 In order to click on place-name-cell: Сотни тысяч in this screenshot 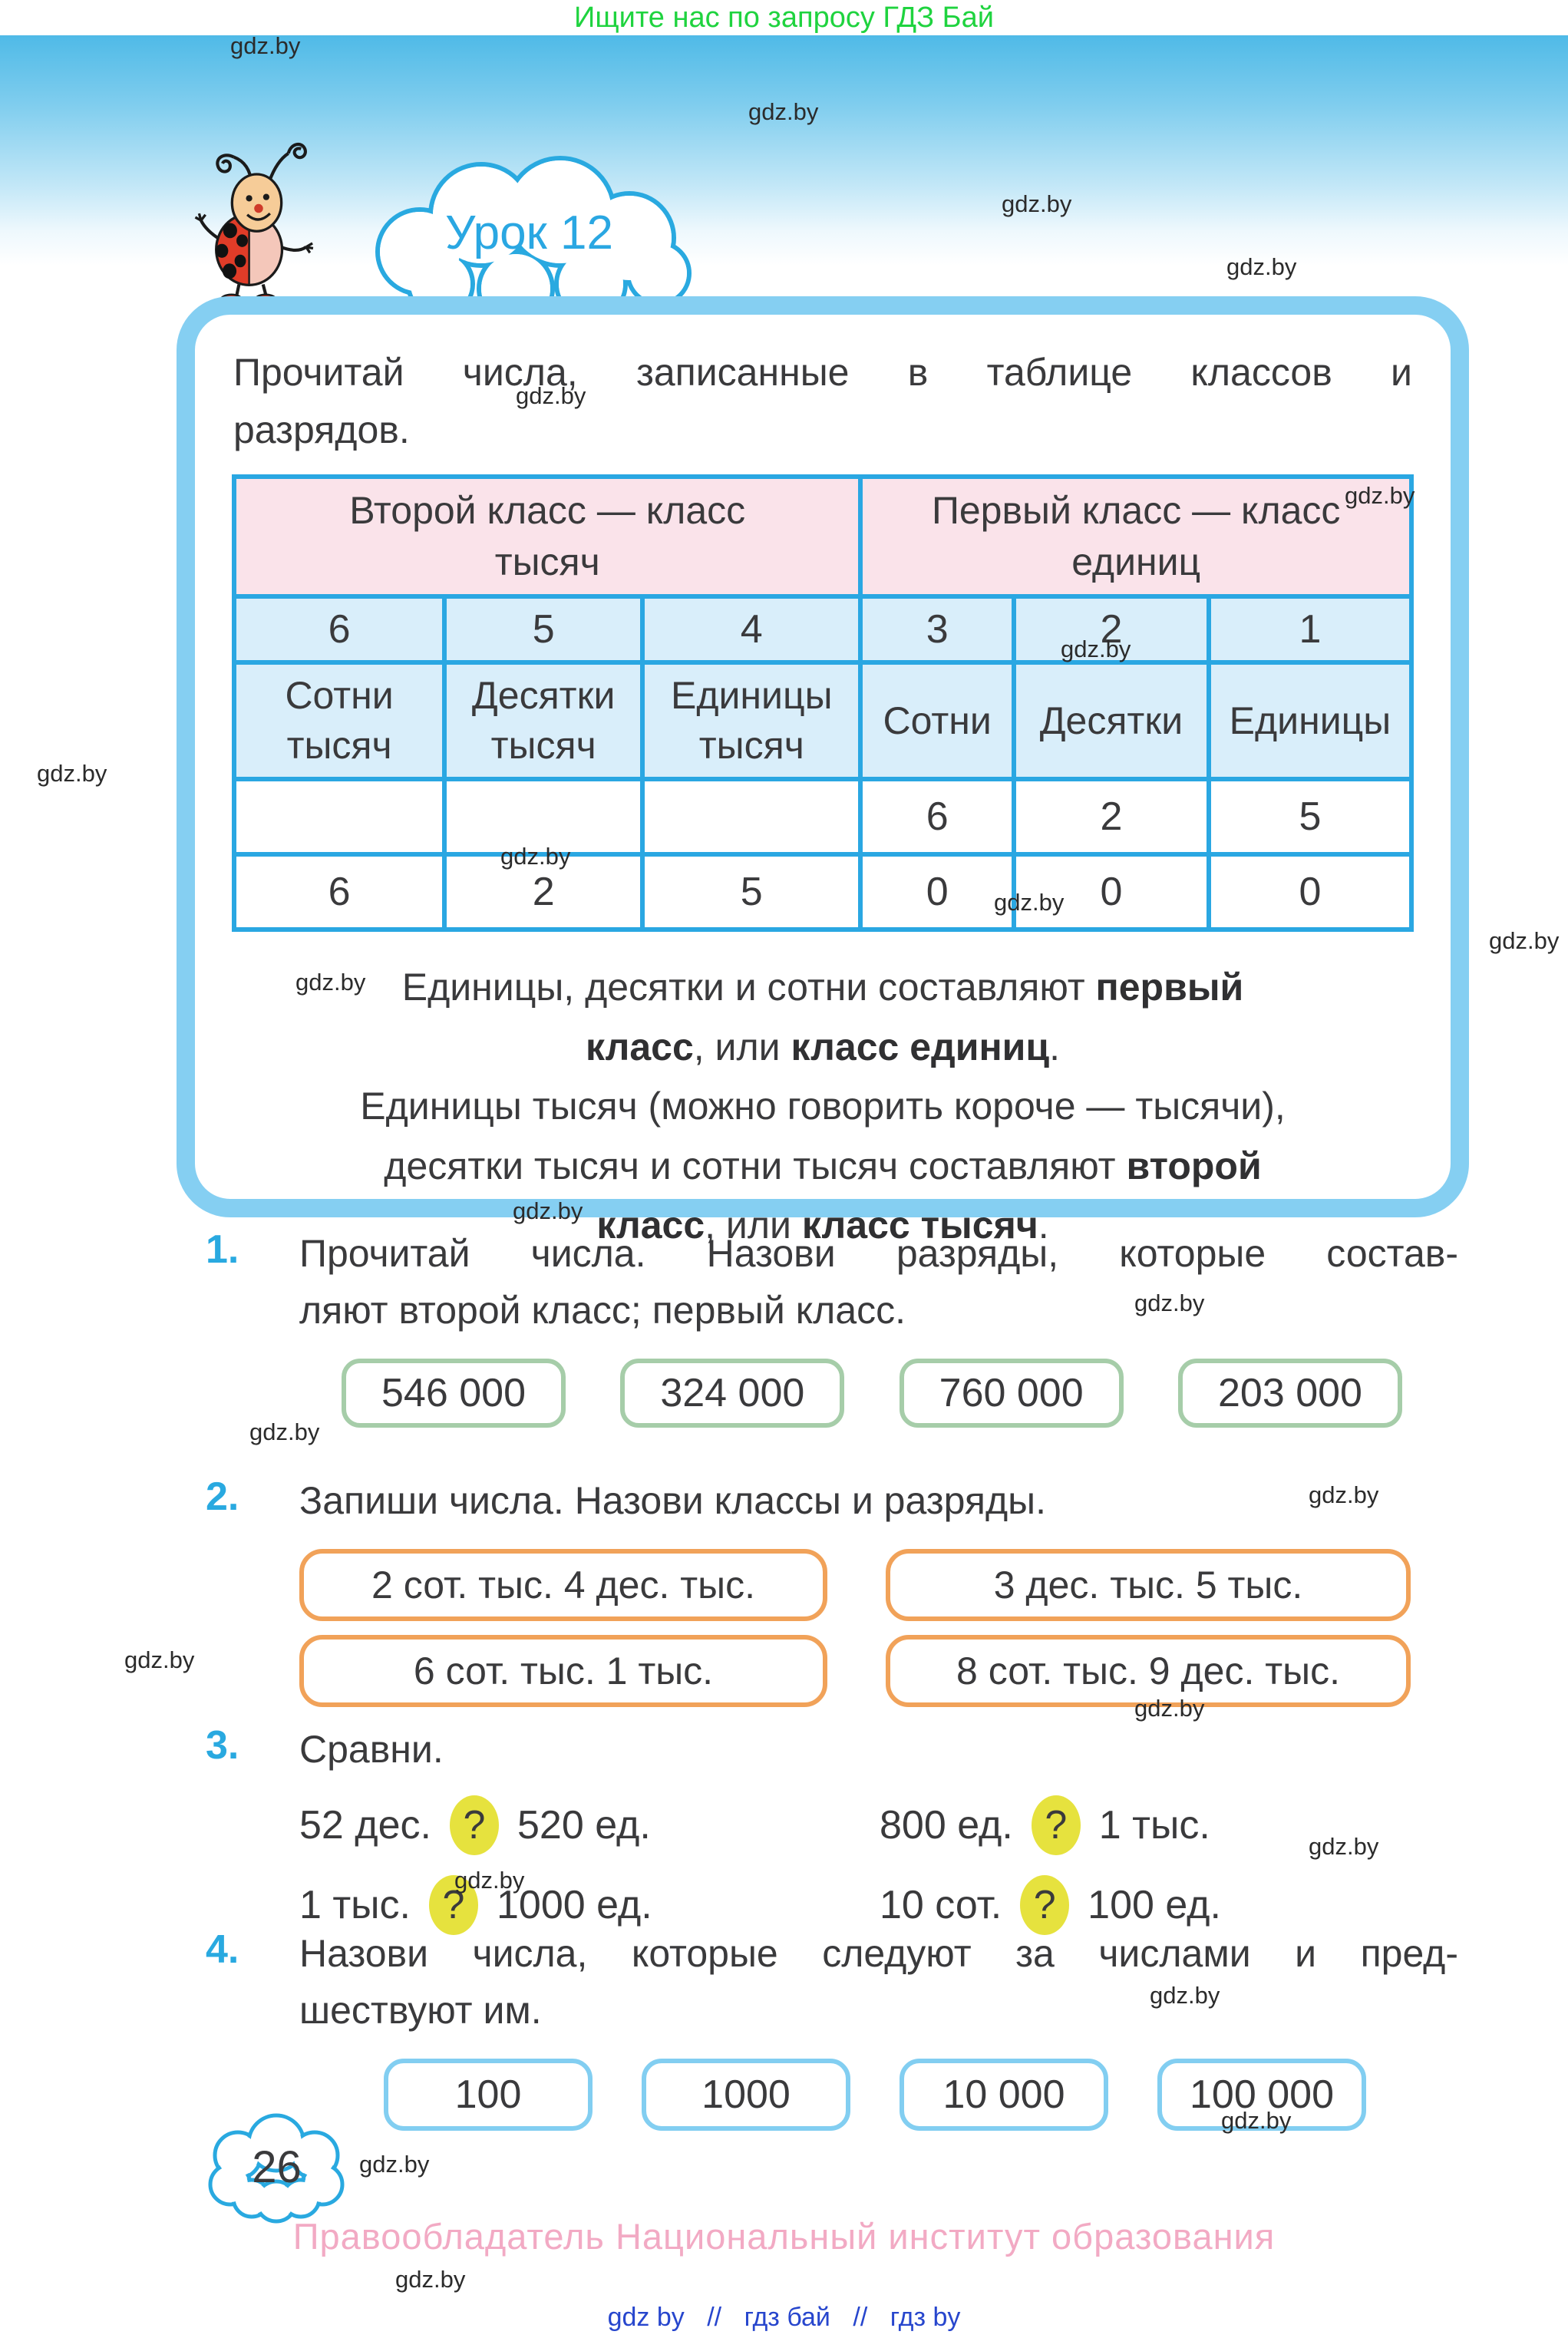, I will do `click(339, 720)`.